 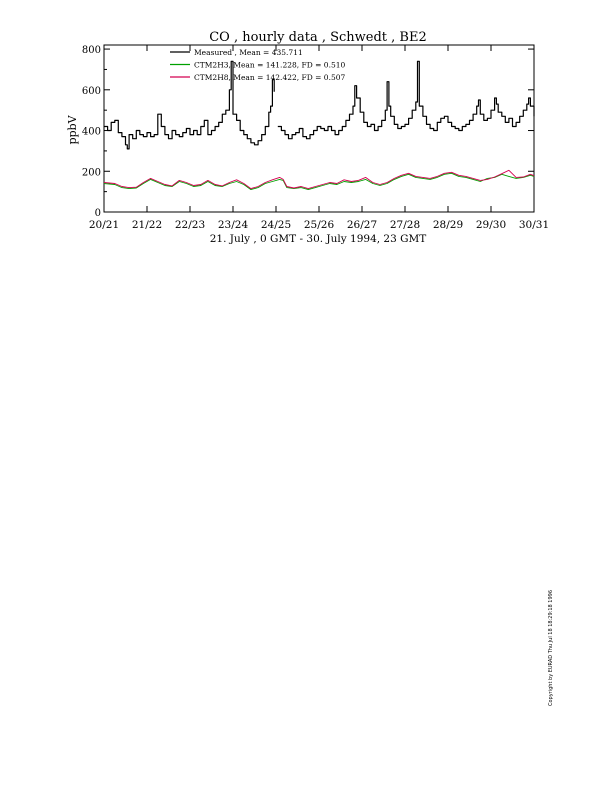 I want to click on series-line-ctm2h8, so click(x=319, y=179).